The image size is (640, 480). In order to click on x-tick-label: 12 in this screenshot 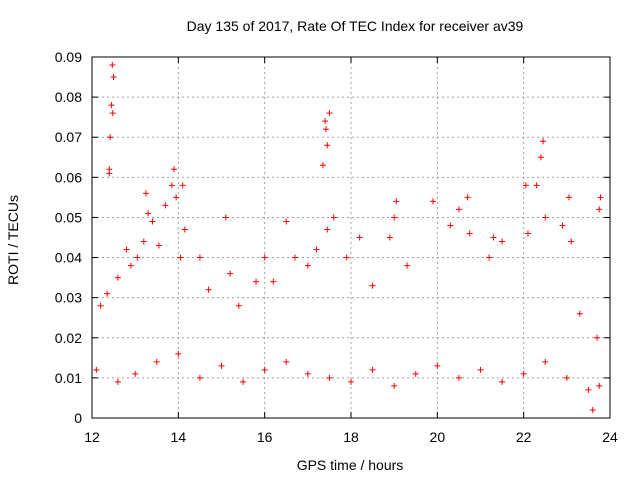, I will do `click(92, 437)`.